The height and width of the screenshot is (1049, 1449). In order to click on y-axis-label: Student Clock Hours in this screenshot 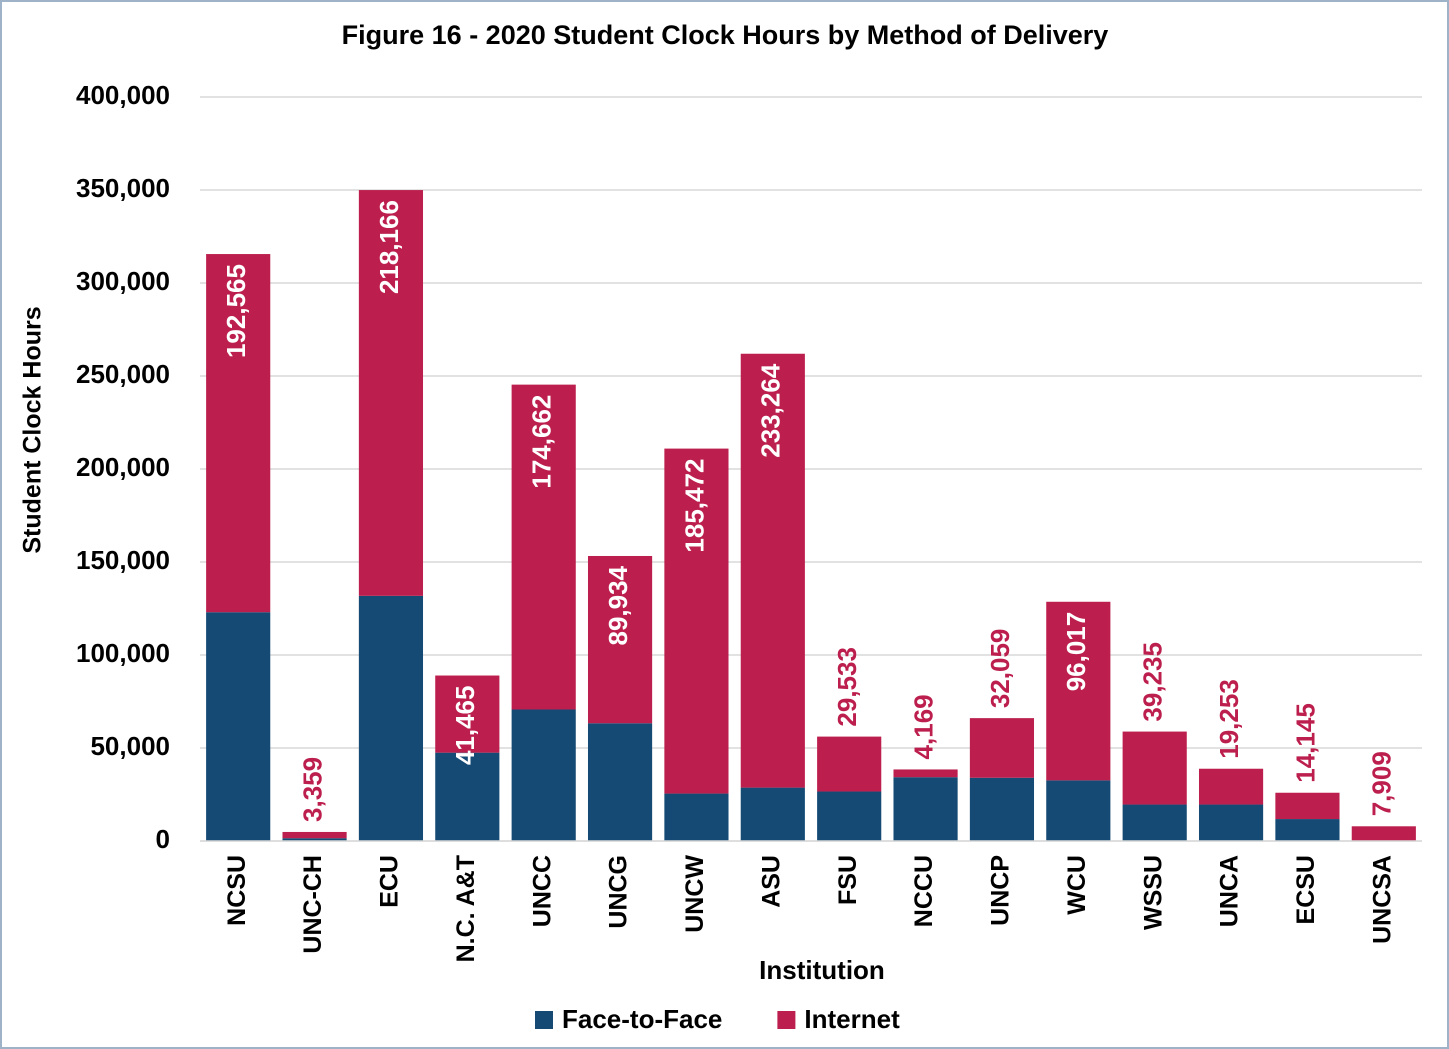, I will do `click(33, 429)`.